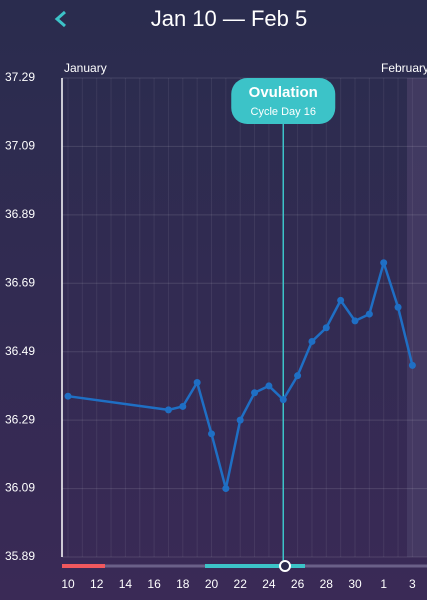 The width and height of the screenshot is (427, 600). What do you see at coordinates (126, 584) in the screenshot?
I see `x-tick-label: 14` at bounding box center [126, 584].